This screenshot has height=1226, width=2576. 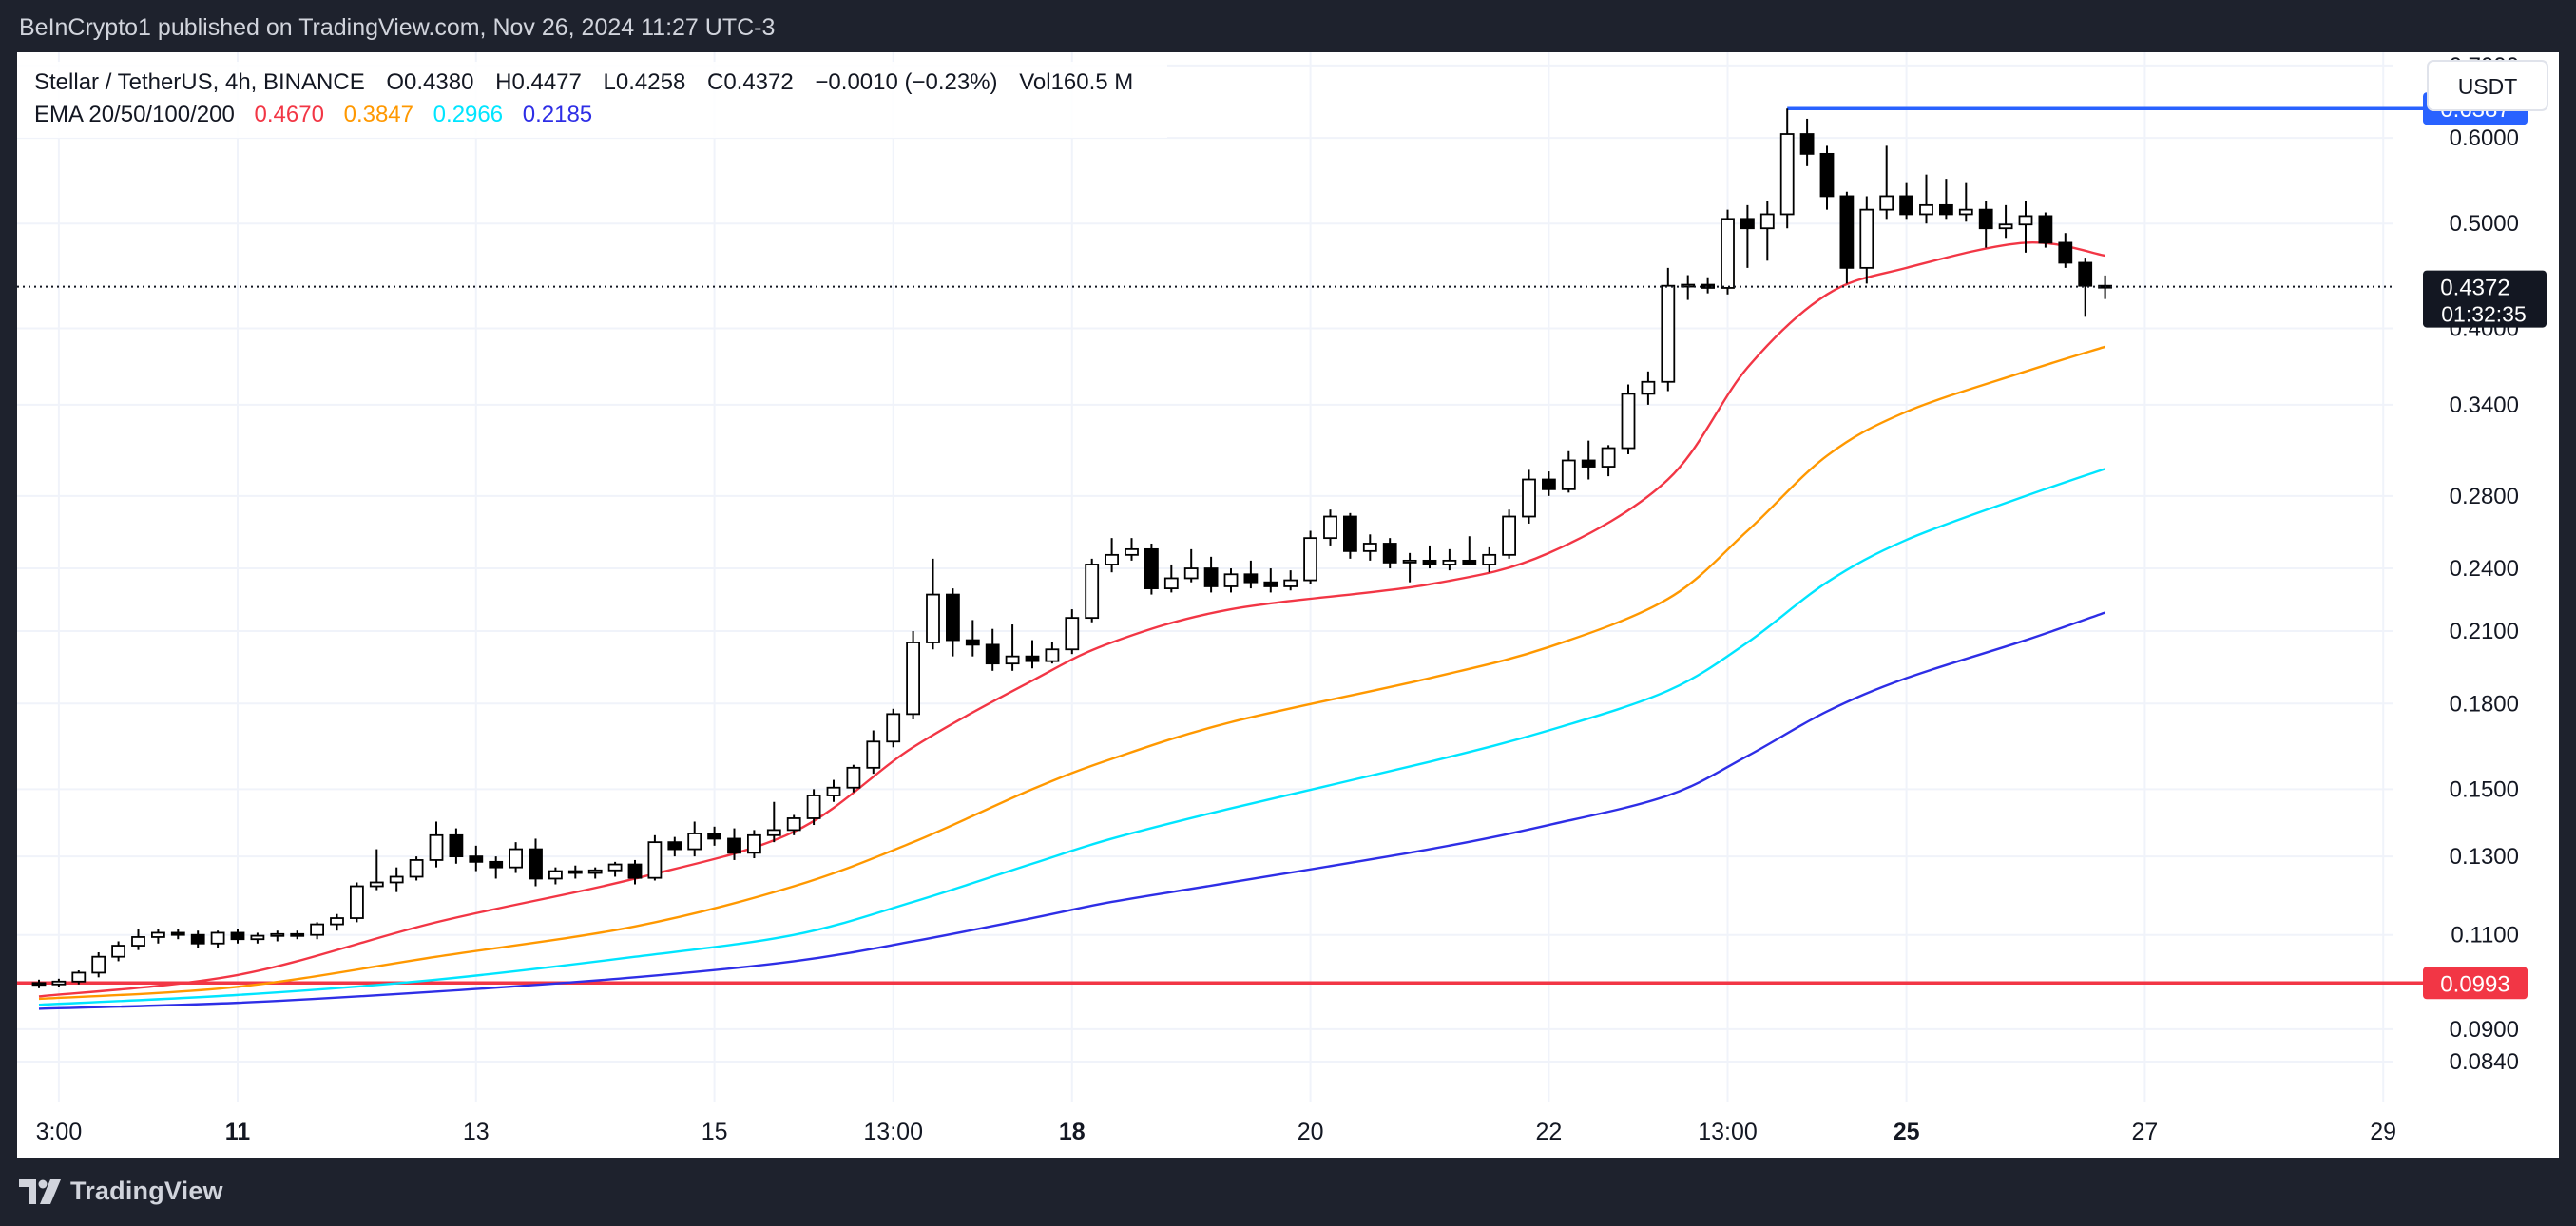 What do you see at coordinates (468, 115) in the screenshot?
I see `ema100-value: 0.2966` at bounding box center [468, 115].